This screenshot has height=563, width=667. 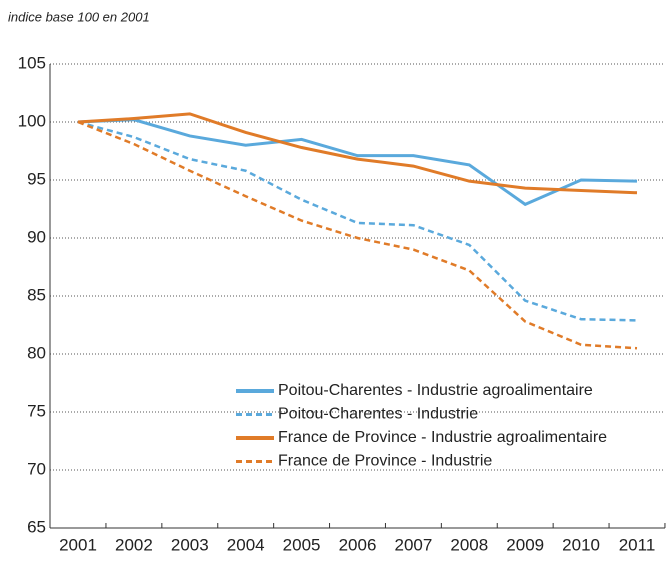 What do you see at coordinates (469, 544) in the screenshot?
I see `x-tick-label: 2008` at bounding box center [469, 544].